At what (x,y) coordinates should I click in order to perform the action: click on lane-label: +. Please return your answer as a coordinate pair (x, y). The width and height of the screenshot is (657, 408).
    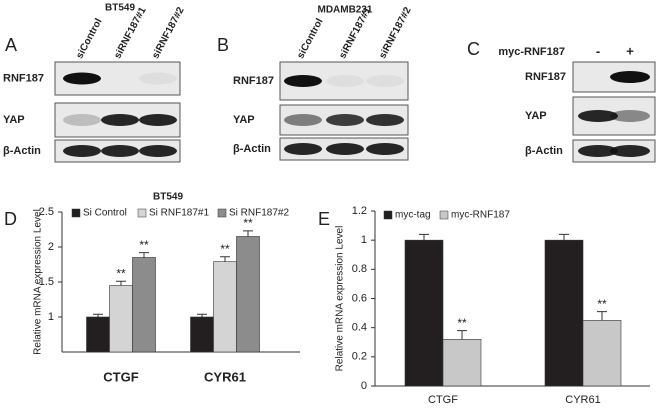
    Looking at the image, I should click on (630, 50).